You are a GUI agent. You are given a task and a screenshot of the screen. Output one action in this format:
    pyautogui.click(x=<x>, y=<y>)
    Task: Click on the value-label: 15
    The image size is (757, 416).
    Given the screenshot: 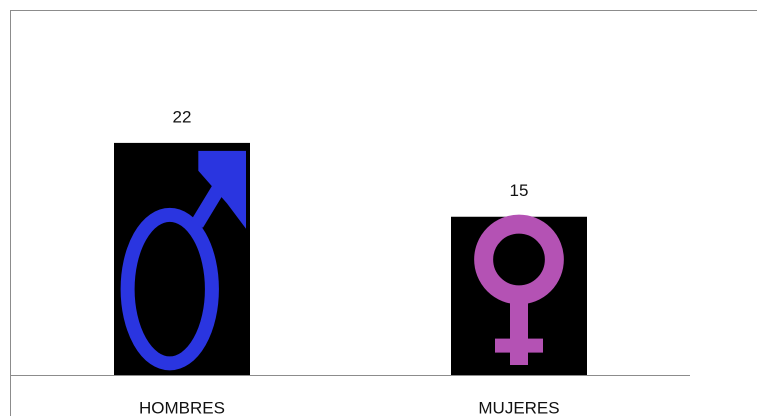 What is the action you would take?
    pyautogui.click(x=519, y=190)
    